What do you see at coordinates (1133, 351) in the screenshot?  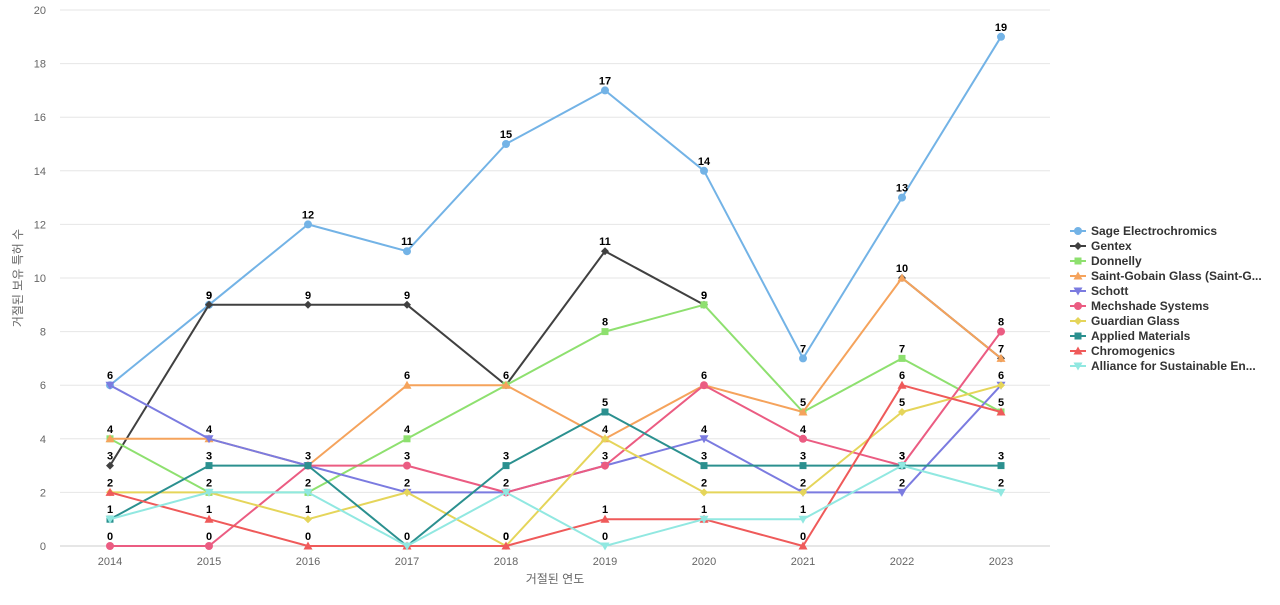 I see `legend-label: Chromogenics` at bounding box center [1133, 351].